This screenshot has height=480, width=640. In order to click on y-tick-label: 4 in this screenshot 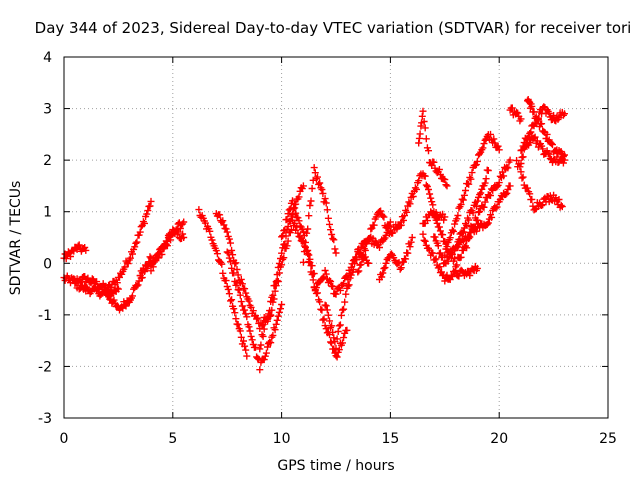, I will do `click(47, 58)`.